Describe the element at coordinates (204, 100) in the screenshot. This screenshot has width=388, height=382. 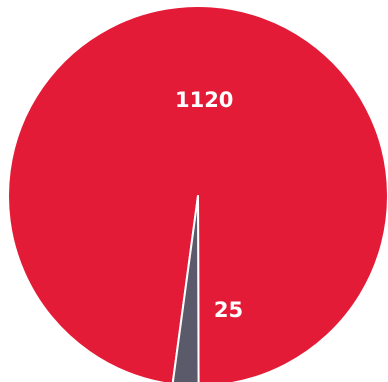
I see `slice-label-1120: 1120` at that location.